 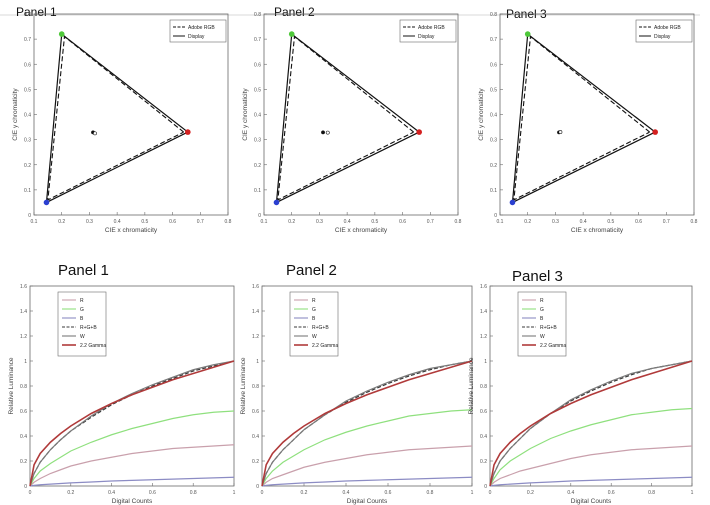 What do you see at coordinates (255, 287) in the screenshot?
I see `y-tick-label: 1.6` at bounding box center [255, 287].